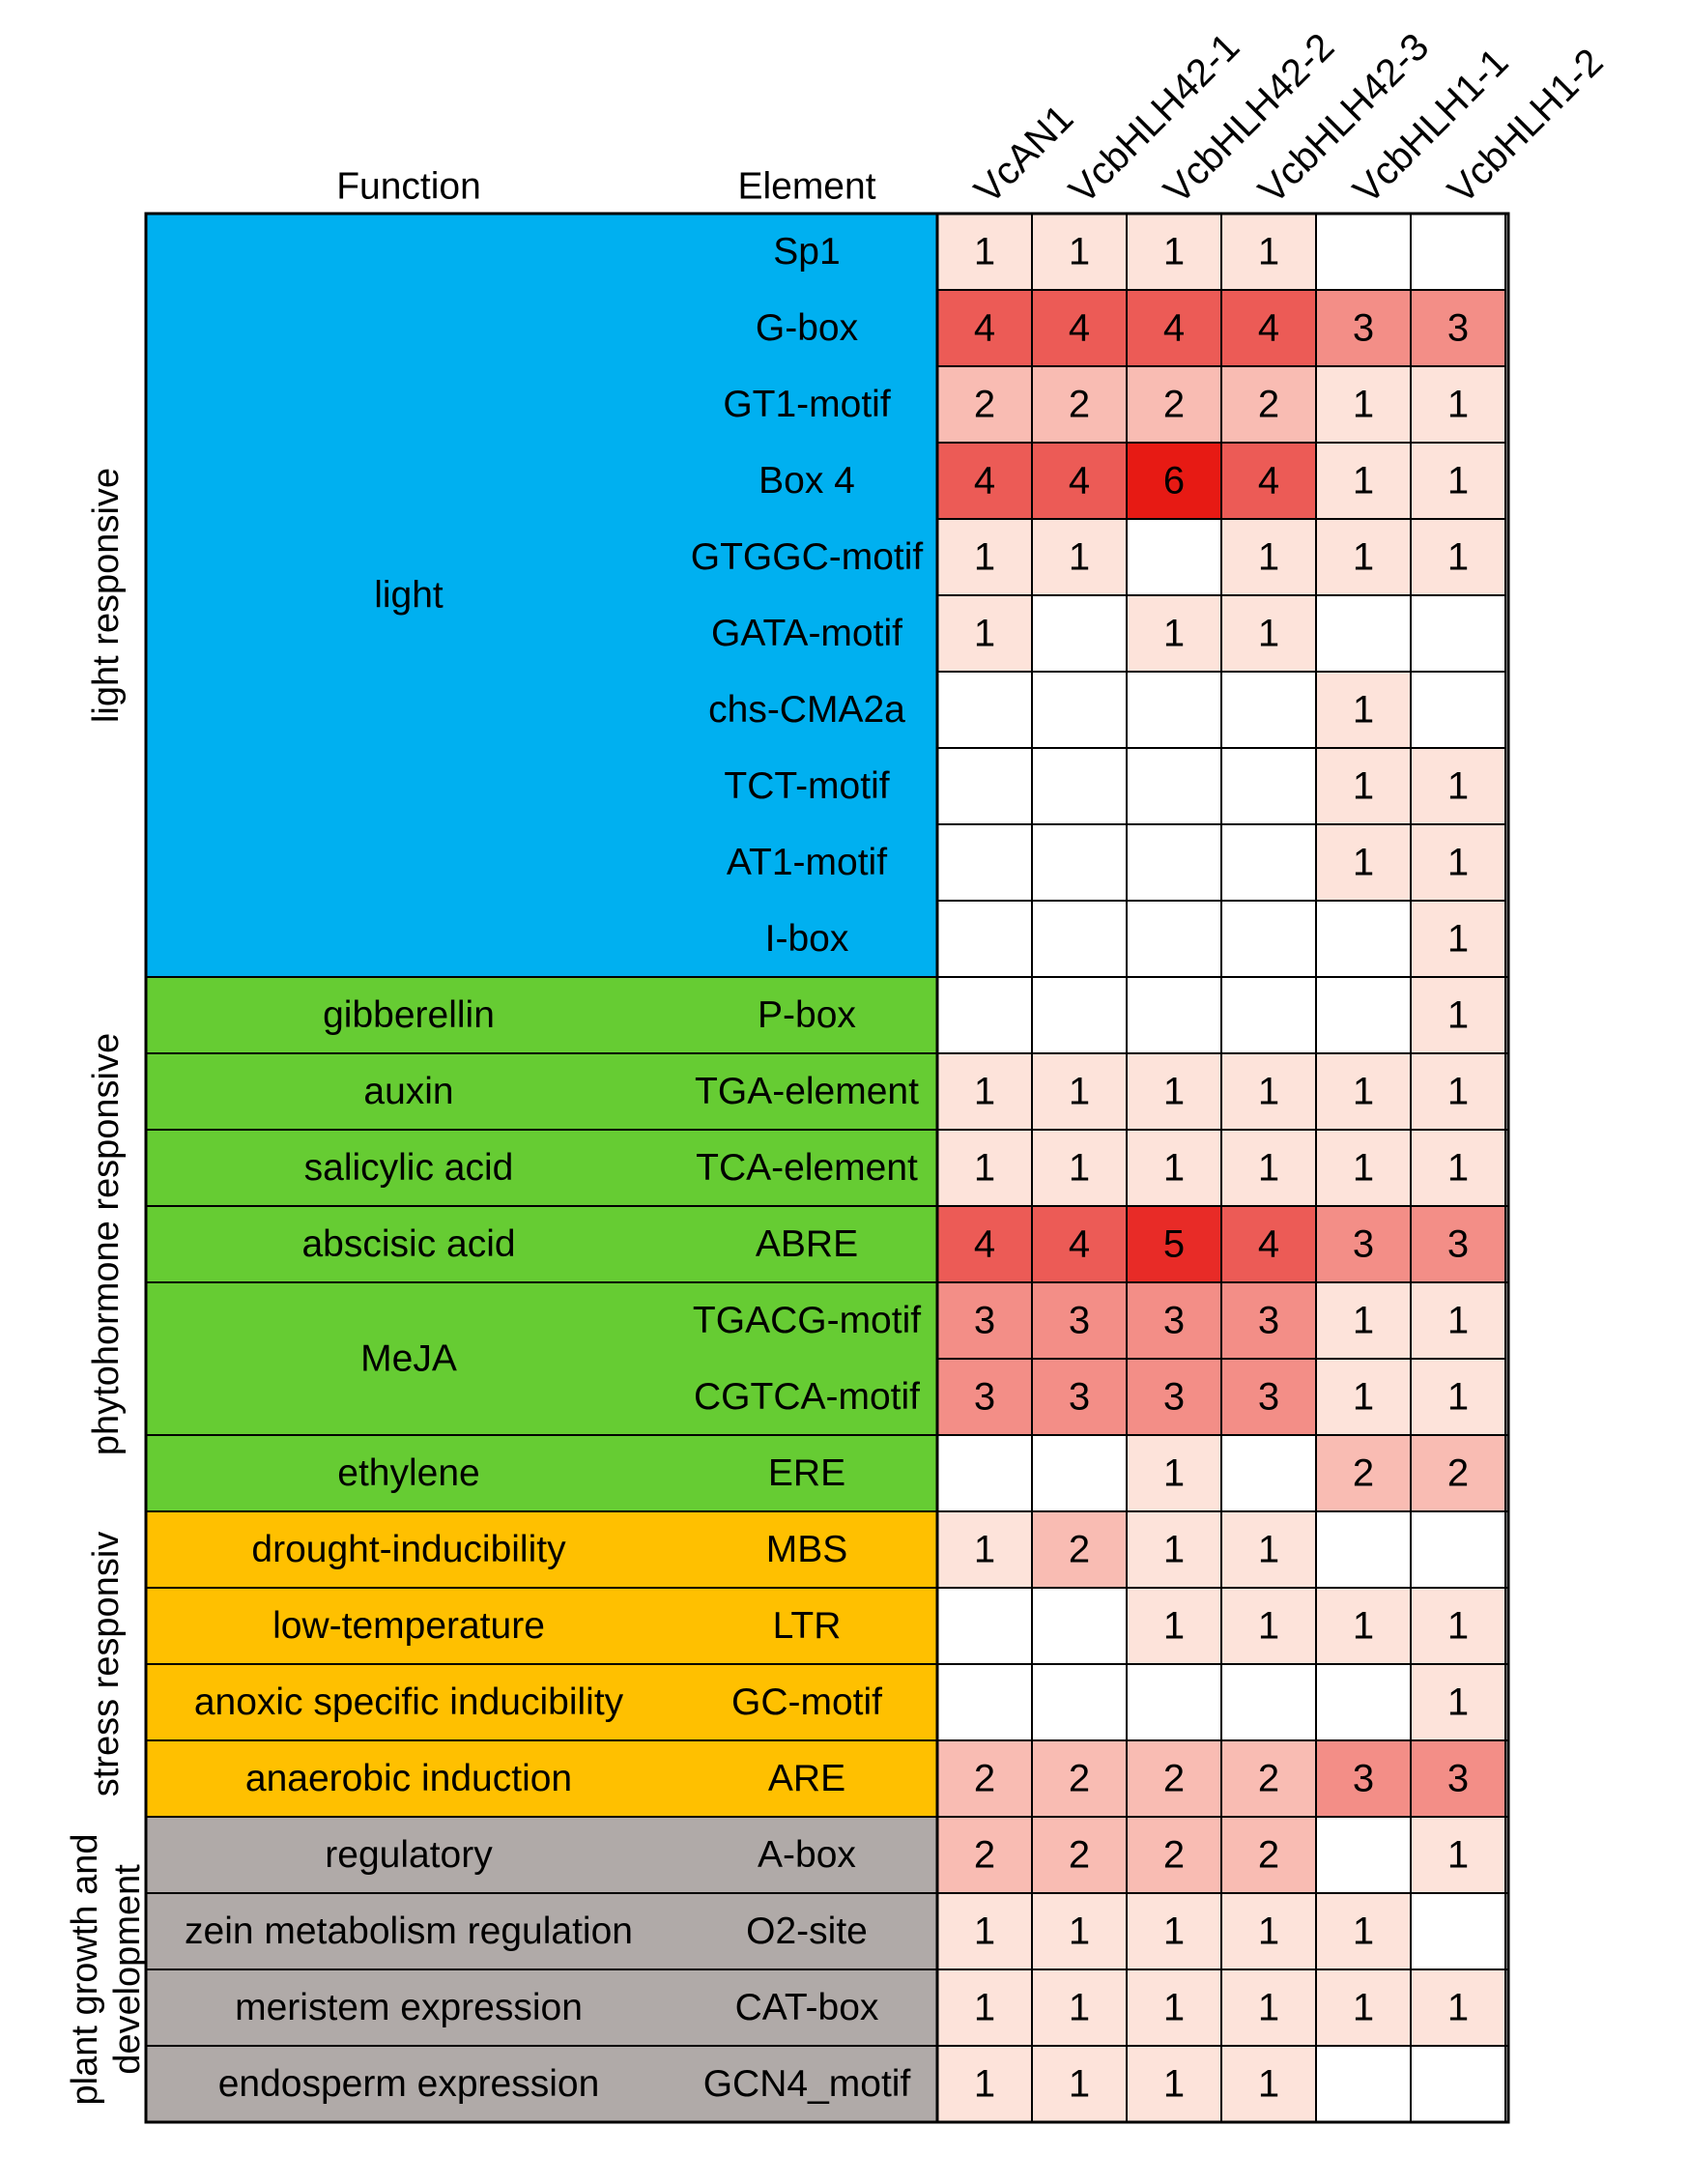 This screenshot has width=1689, height=2184. I want to click on function-label: anaerobic induction, so click(408, 1779).